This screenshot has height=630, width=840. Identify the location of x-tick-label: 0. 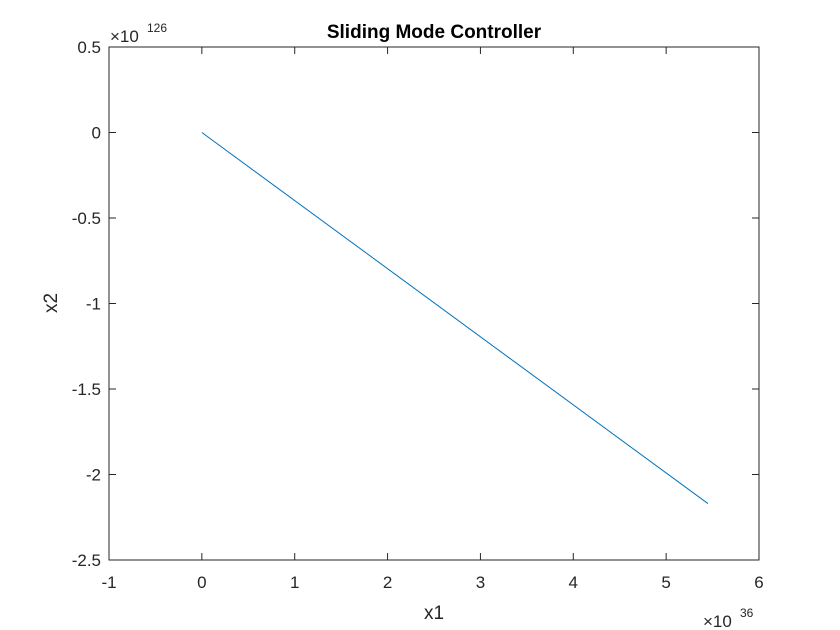
(201, 582).